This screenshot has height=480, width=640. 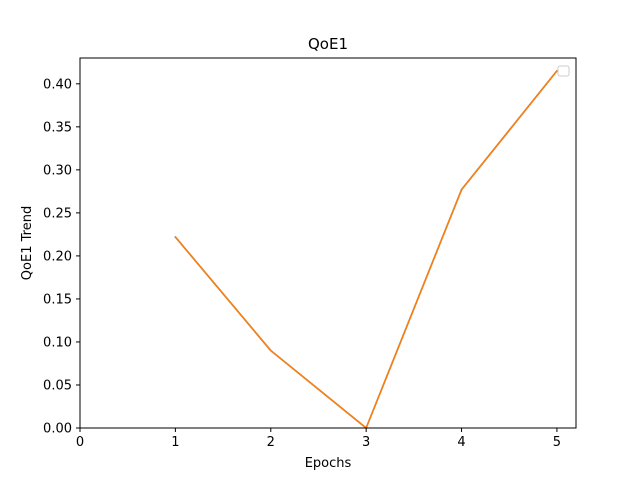 I want to click on y-tick-label: 0.05, so click(x=57, y=385).